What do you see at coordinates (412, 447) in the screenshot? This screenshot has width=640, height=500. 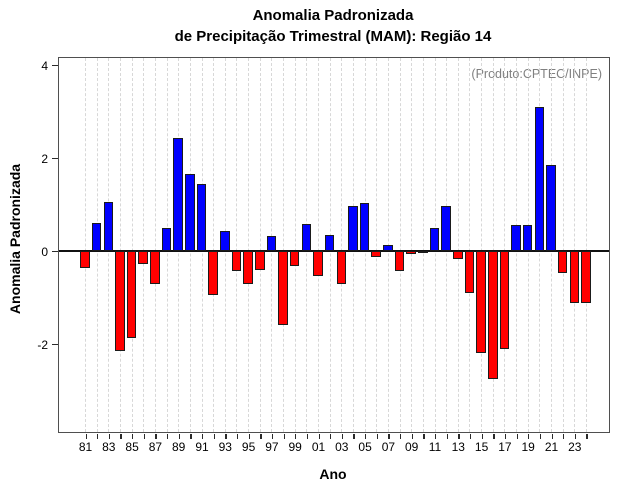 I see `x-tick-label: 09` at bounding box center [412, 447].